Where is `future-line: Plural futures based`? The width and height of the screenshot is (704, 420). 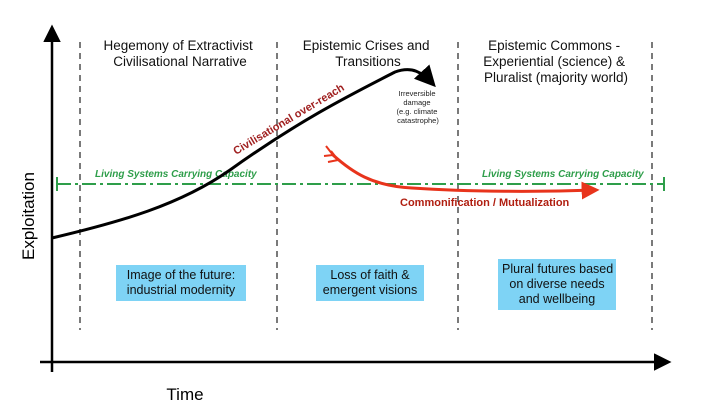 future-line: Plural futures based is located at coordinates (558, 269).